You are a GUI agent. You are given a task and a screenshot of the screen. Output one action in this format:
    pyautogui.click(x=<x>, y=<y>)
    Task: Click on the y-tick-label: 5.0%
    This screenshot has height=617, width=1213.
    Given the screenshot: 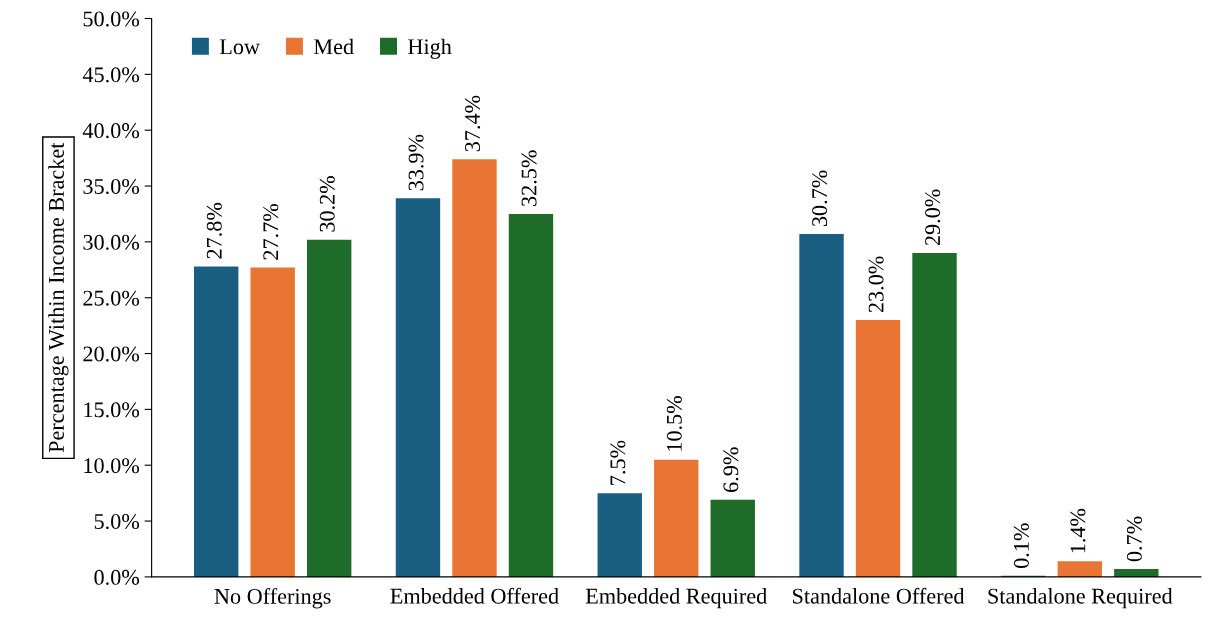 What is the action you would take?
    pyautogui.click(x=117, y=521)
    